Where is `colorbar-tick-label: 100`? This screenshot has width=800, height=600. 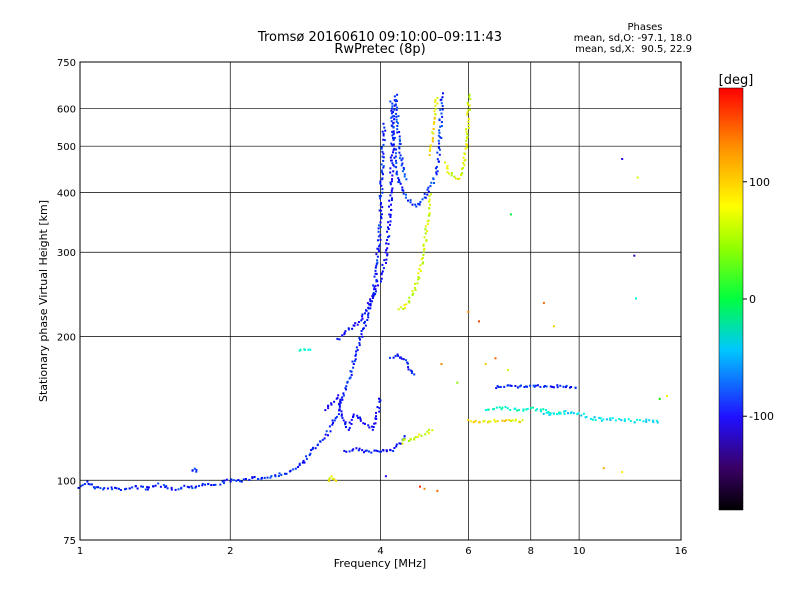
colorbar-tick-label: 100 is located at coordinates (759, 182).